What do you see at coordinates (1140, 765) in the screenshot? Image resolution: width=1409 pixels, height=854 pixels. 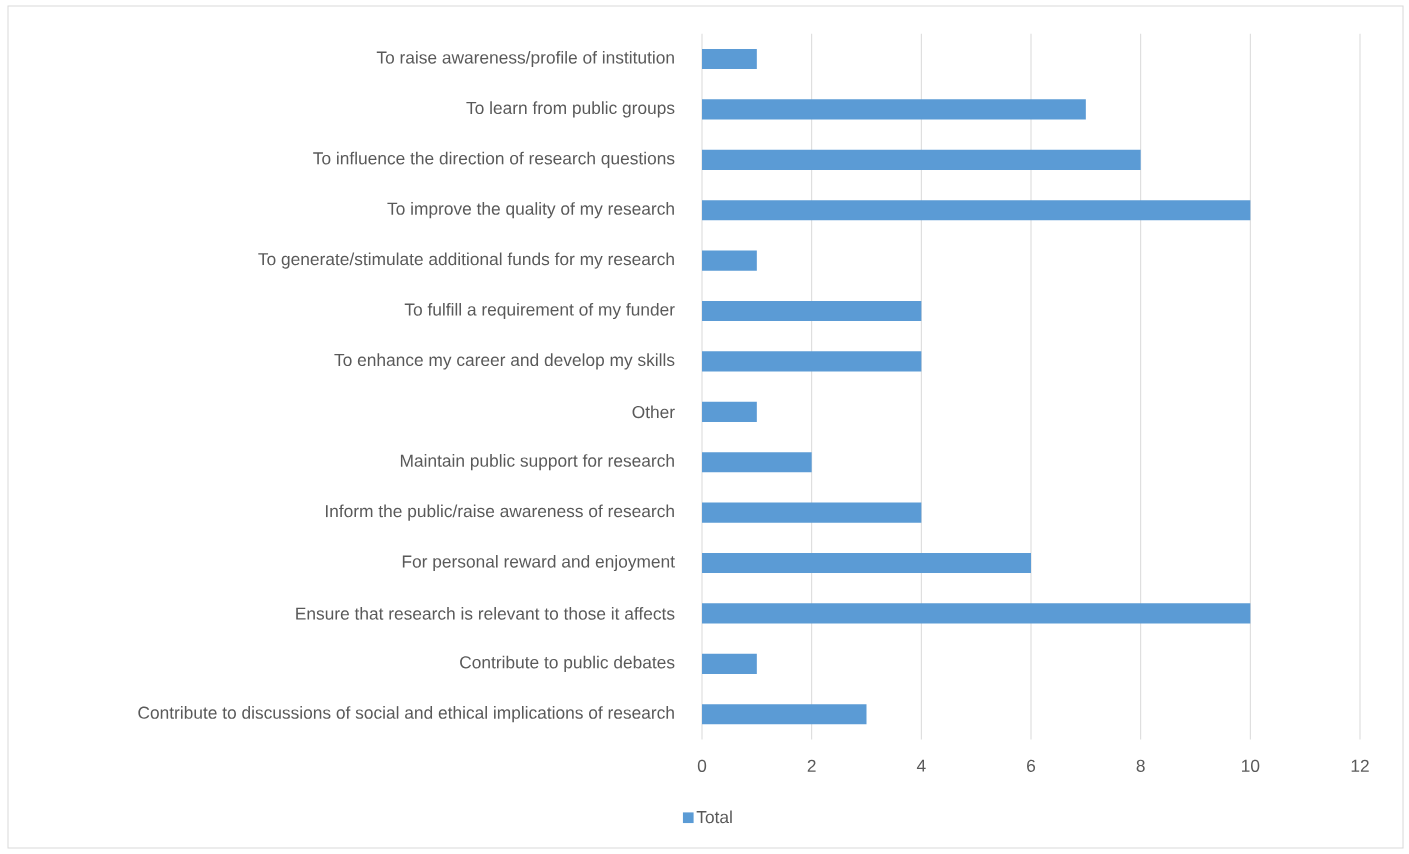 I see `x-tick-label: 8` at bounding box center [1140, 765].